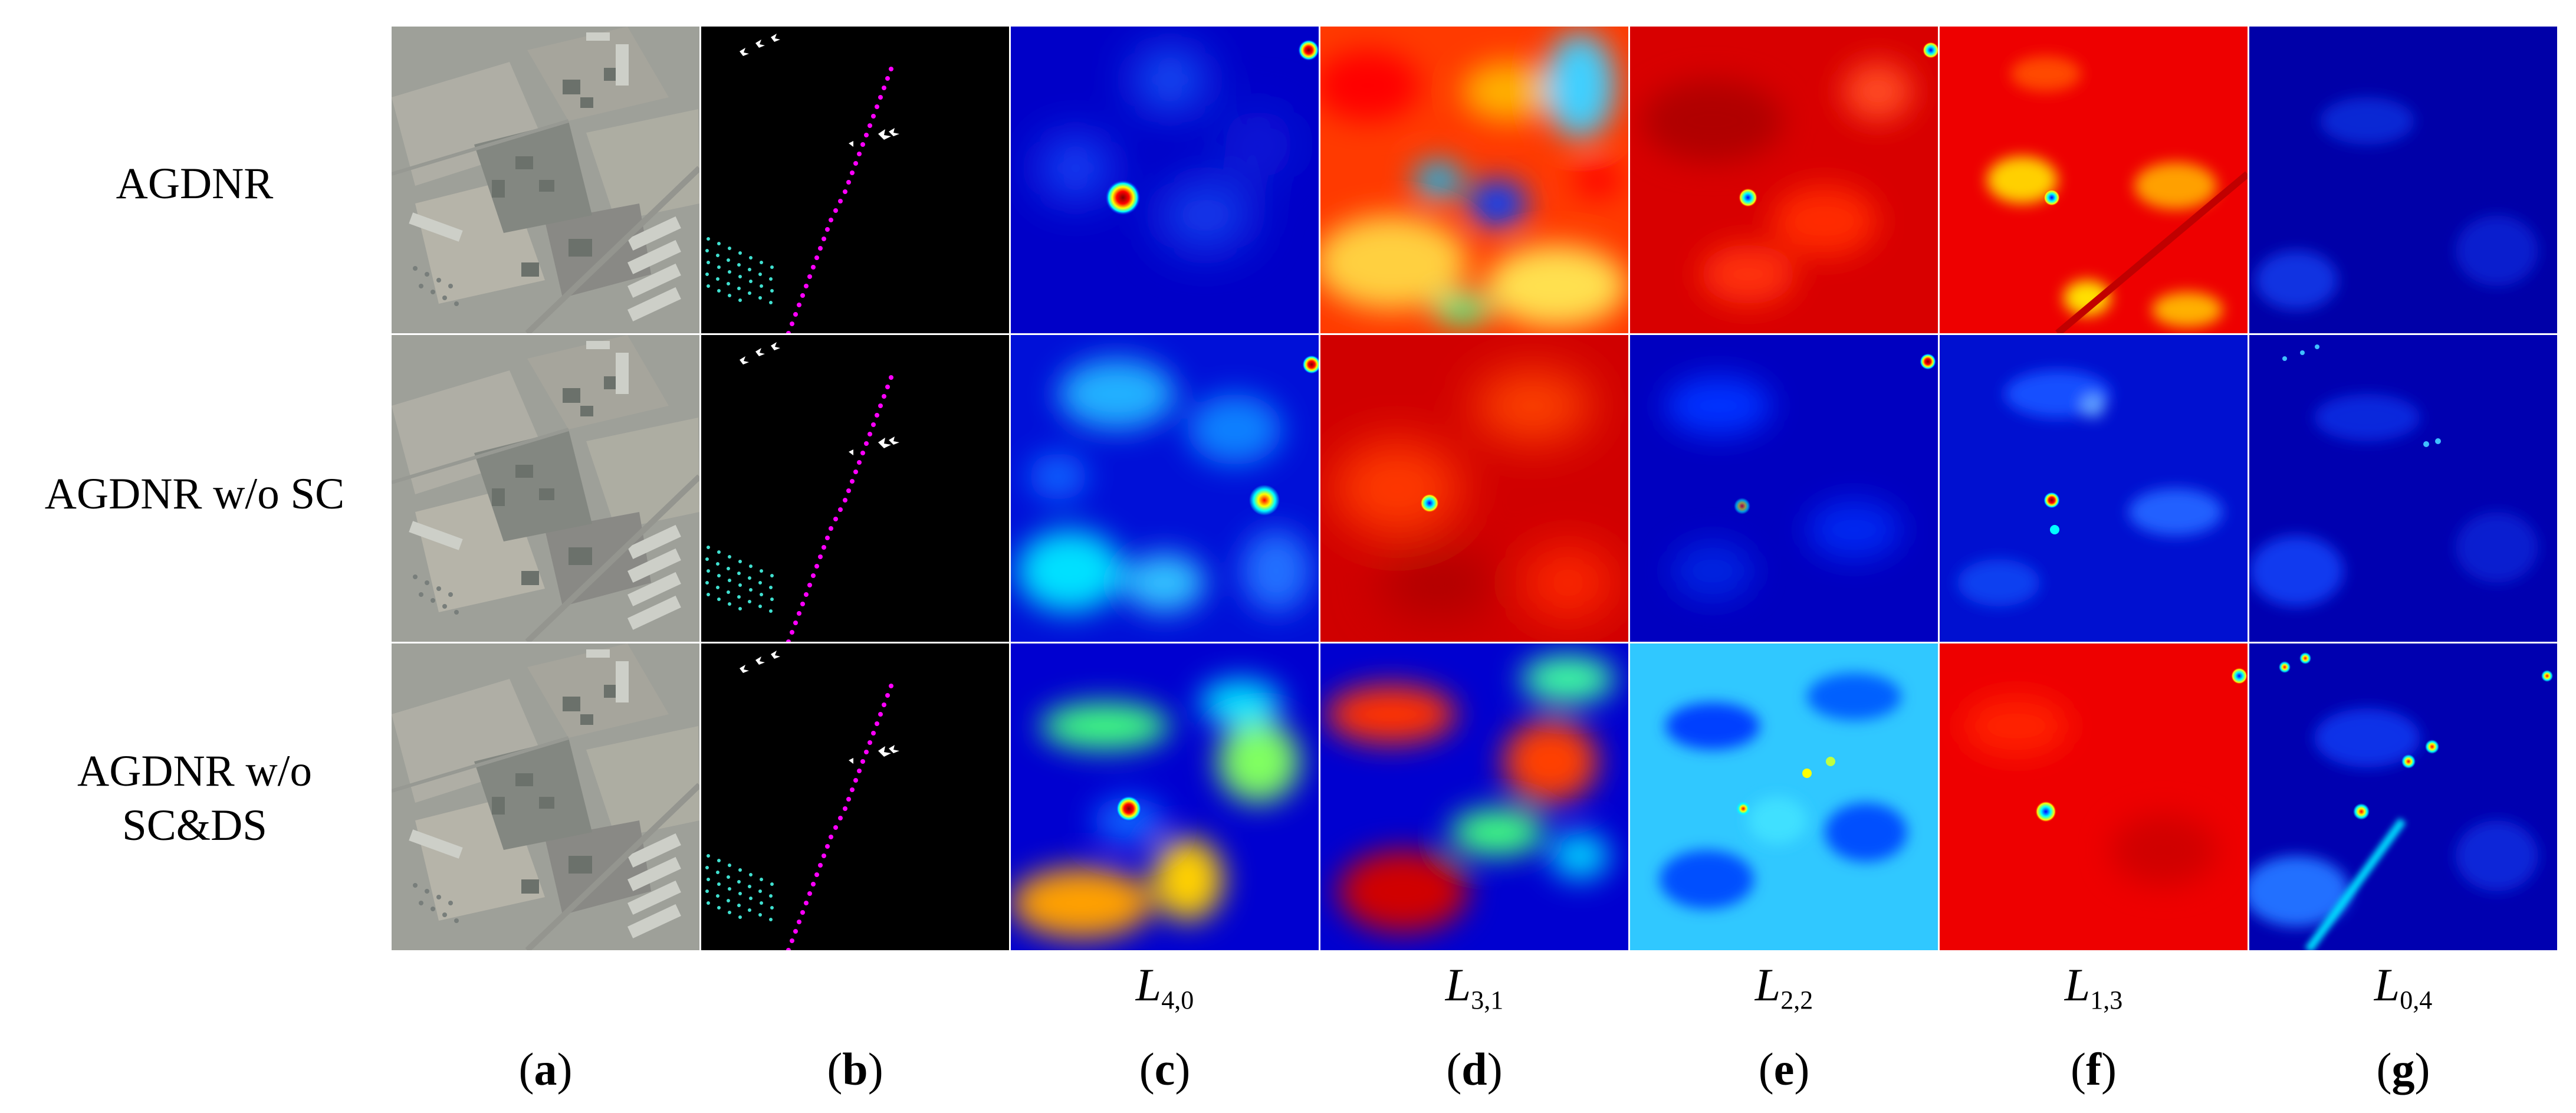  I want to click on heatmap-row1-l13, so click(2094, 180).